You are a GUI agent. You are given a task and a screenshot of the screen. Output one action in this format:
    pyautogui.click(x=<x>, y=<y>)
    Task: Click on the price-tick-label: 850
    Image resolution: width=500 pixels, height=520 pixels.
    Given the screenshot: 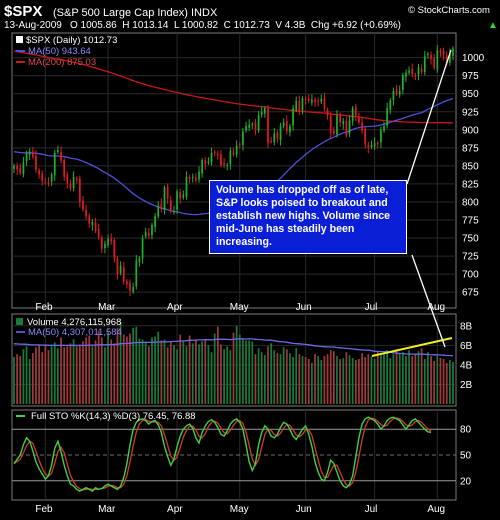 What is the action you would take?
    pyautogui.click(x=470, y=166)
    